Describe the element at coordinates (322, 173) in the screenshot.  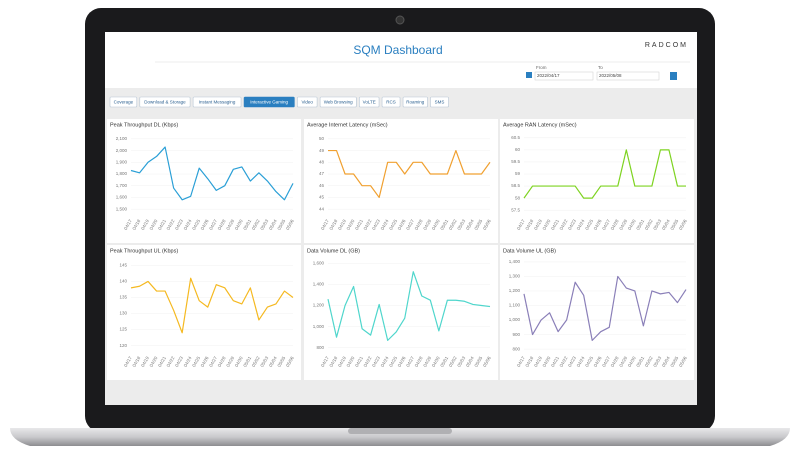
I see `y-tick-label: 47` at that location.